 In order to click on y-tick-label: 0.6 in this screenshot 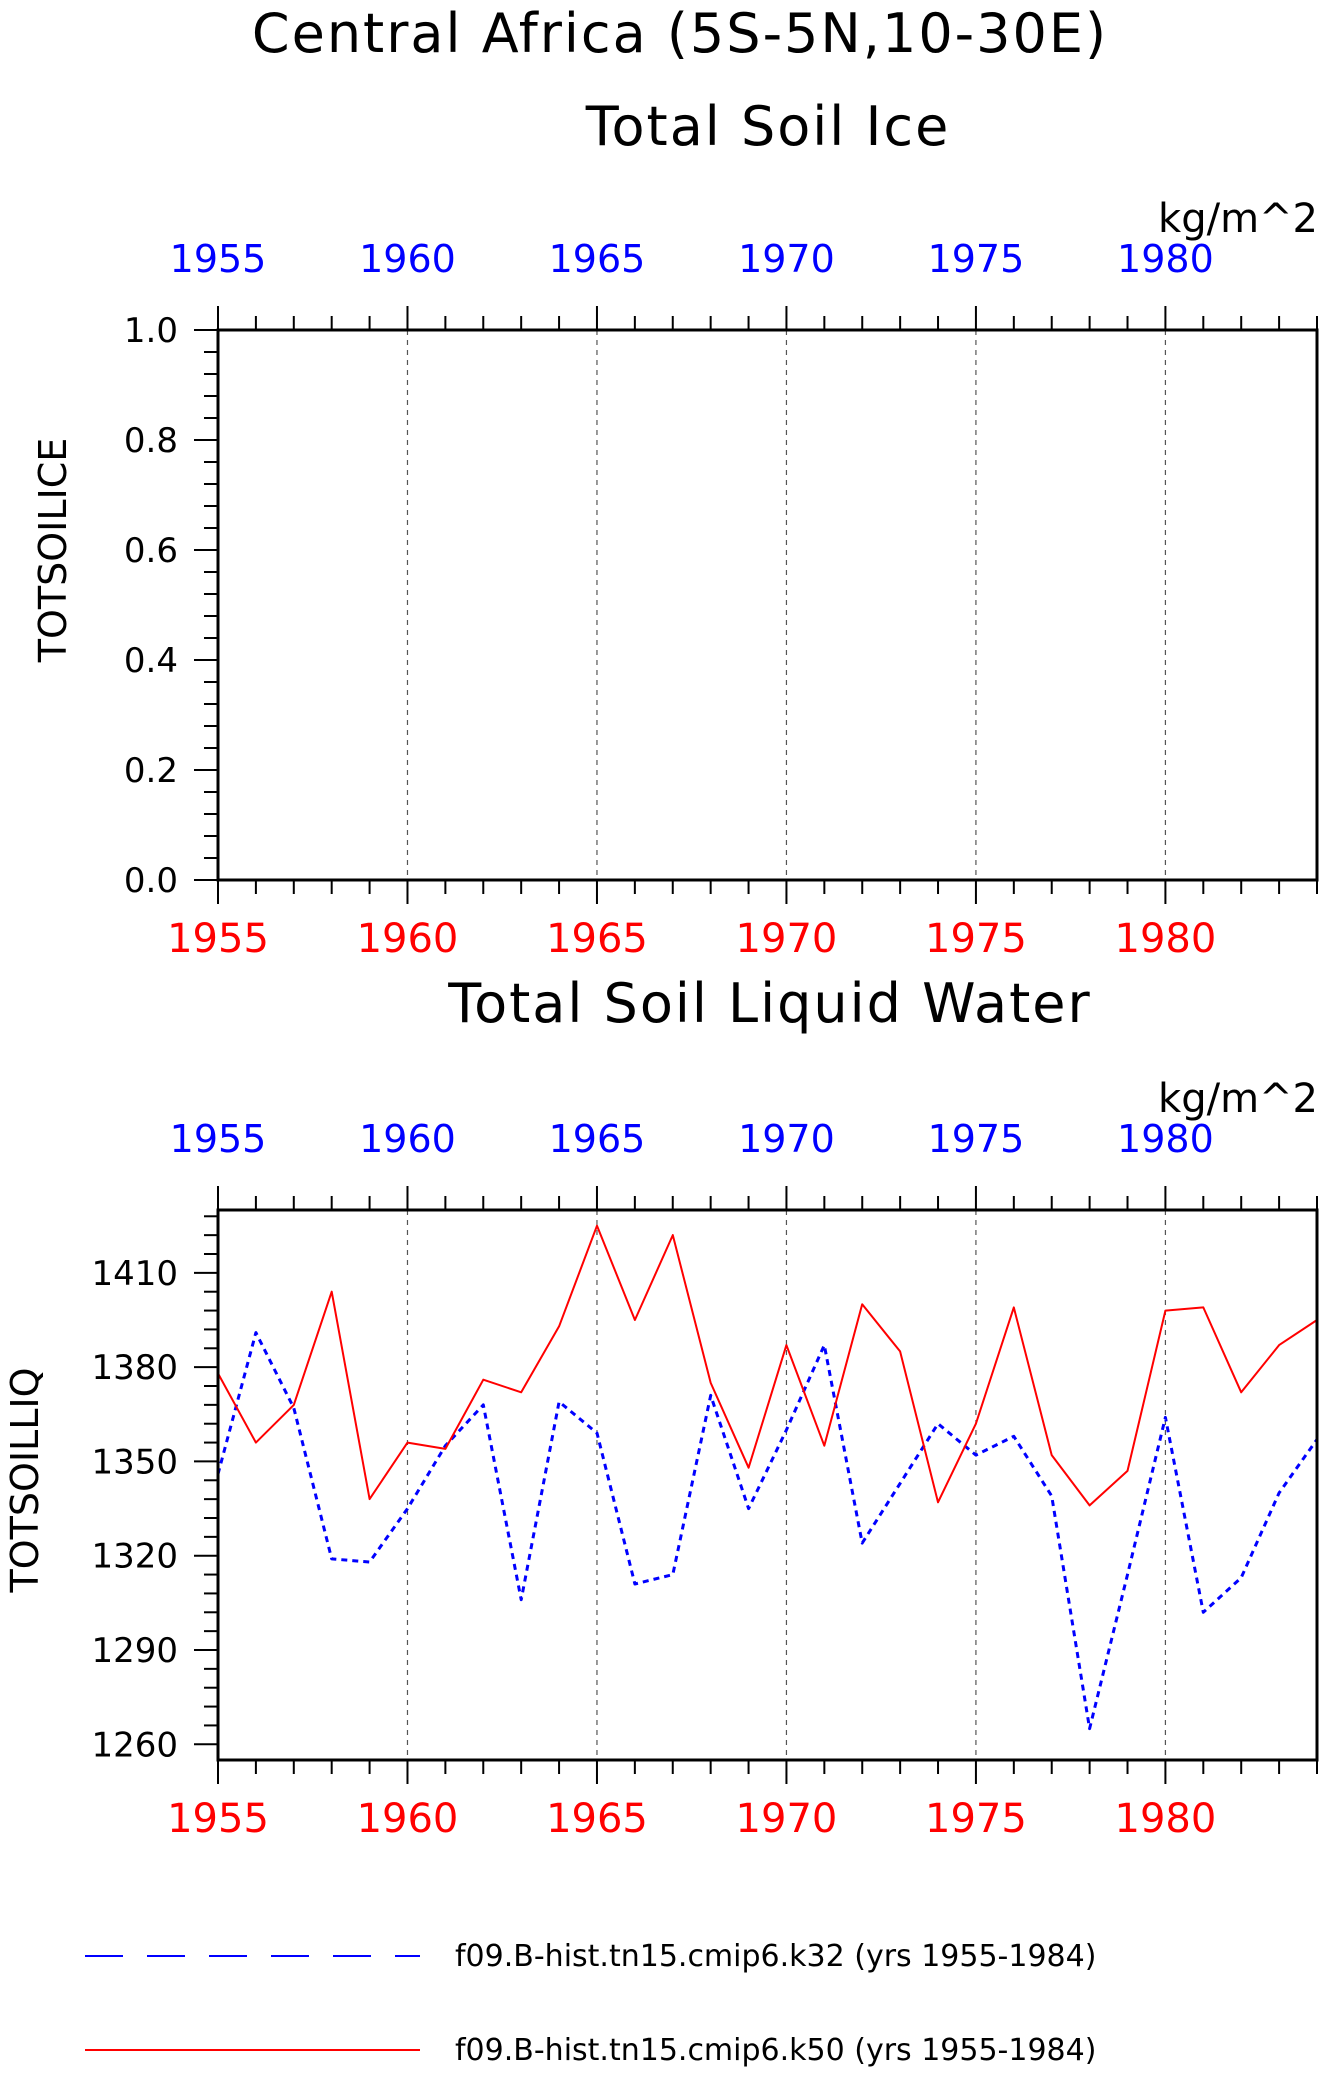, I will do `click(151, 551)`.